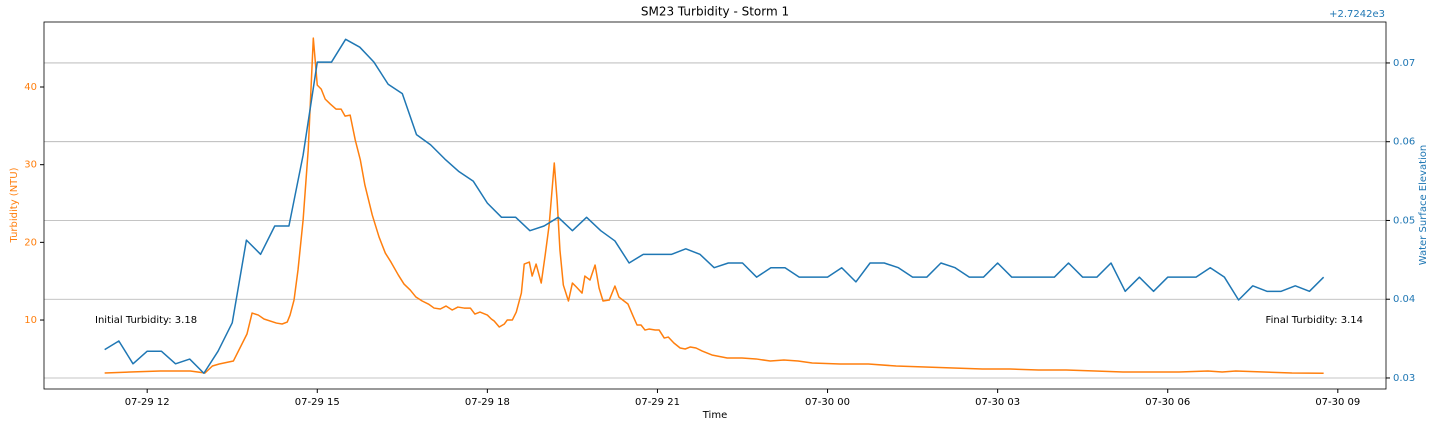 This screenshot has height=432, width=1440. Describe the element at coordinates (1357, 14) in the screenshot. I see `y2-offset: +2.7242e3` at that location.